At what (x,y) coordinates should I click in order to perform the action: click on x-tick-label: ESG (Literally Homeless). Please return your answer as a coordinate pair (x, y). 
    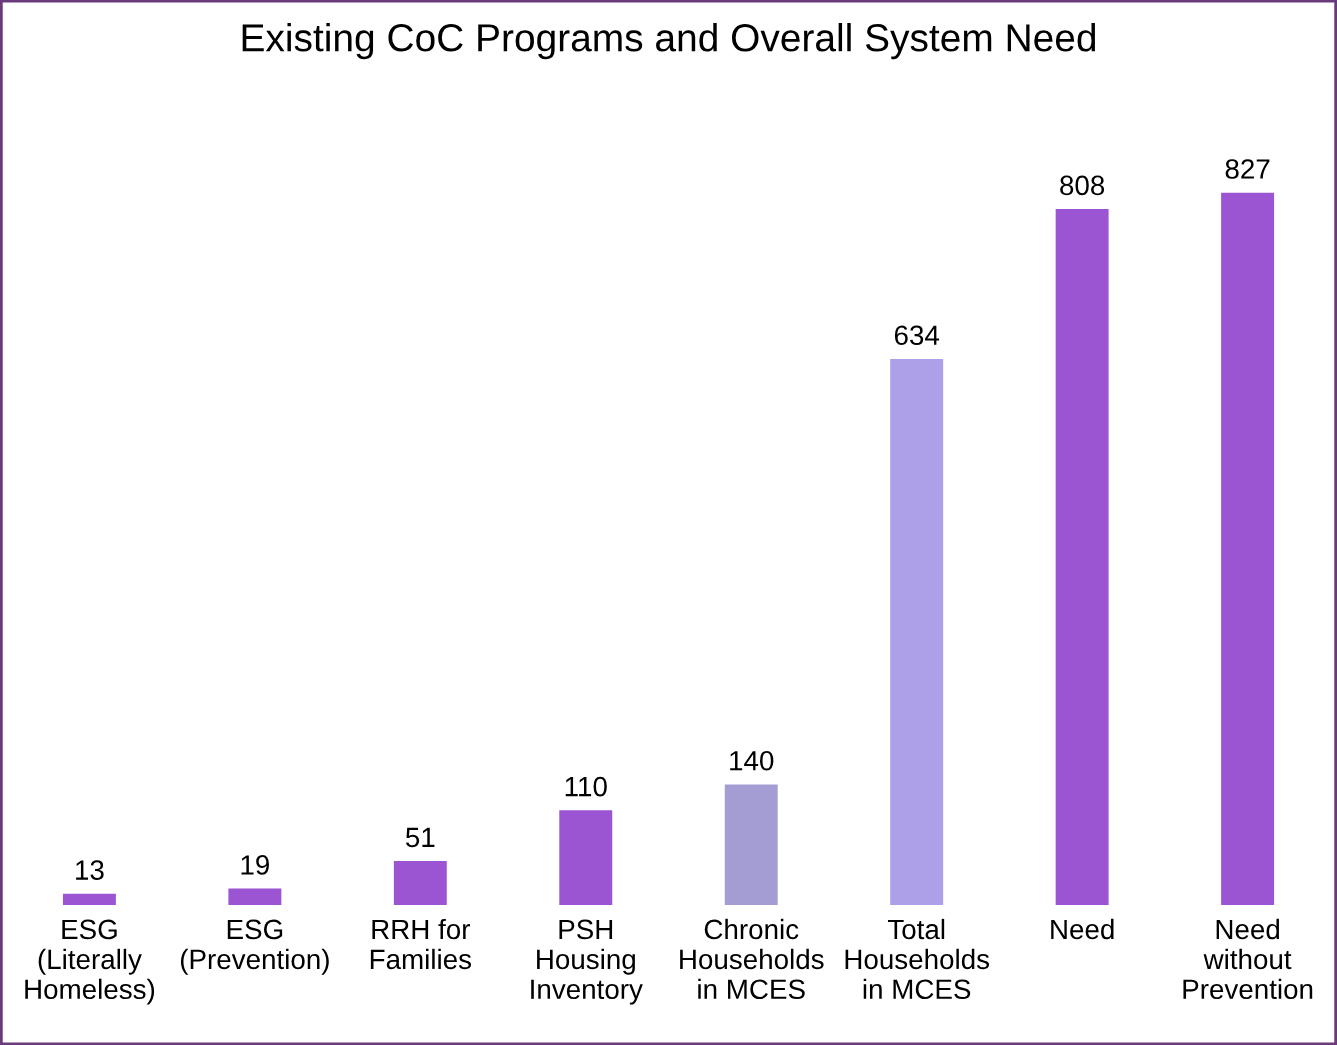
    Looking at the image, I should click on (90, 962).